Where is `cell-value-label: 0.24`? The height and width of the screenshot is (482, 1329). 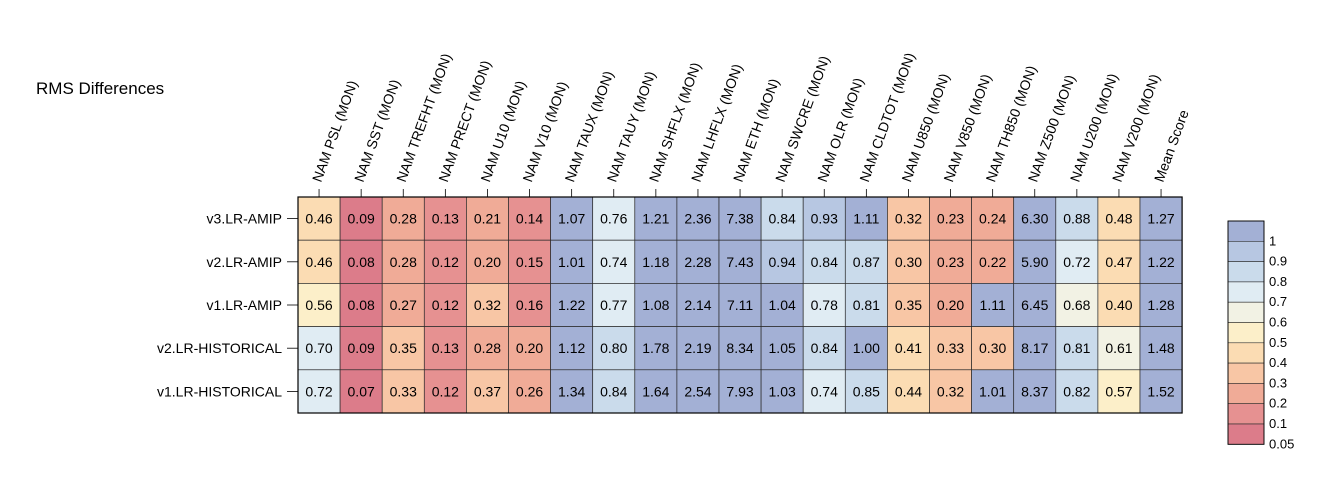
cell-value-label: 0.24 is located at coordinates (992, 219).